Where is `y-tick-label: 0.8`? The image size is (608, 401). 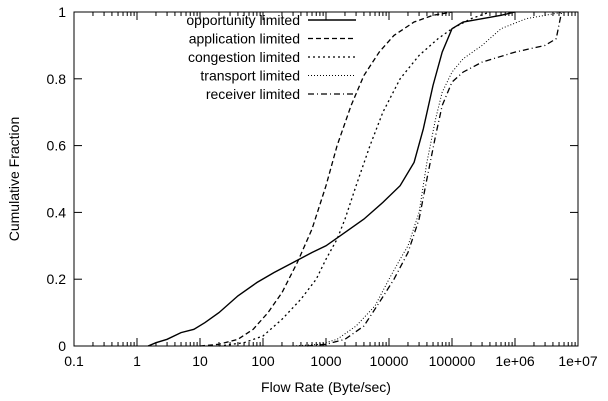 y-tick-label: 0.8 is located at coordinates (57, 79).